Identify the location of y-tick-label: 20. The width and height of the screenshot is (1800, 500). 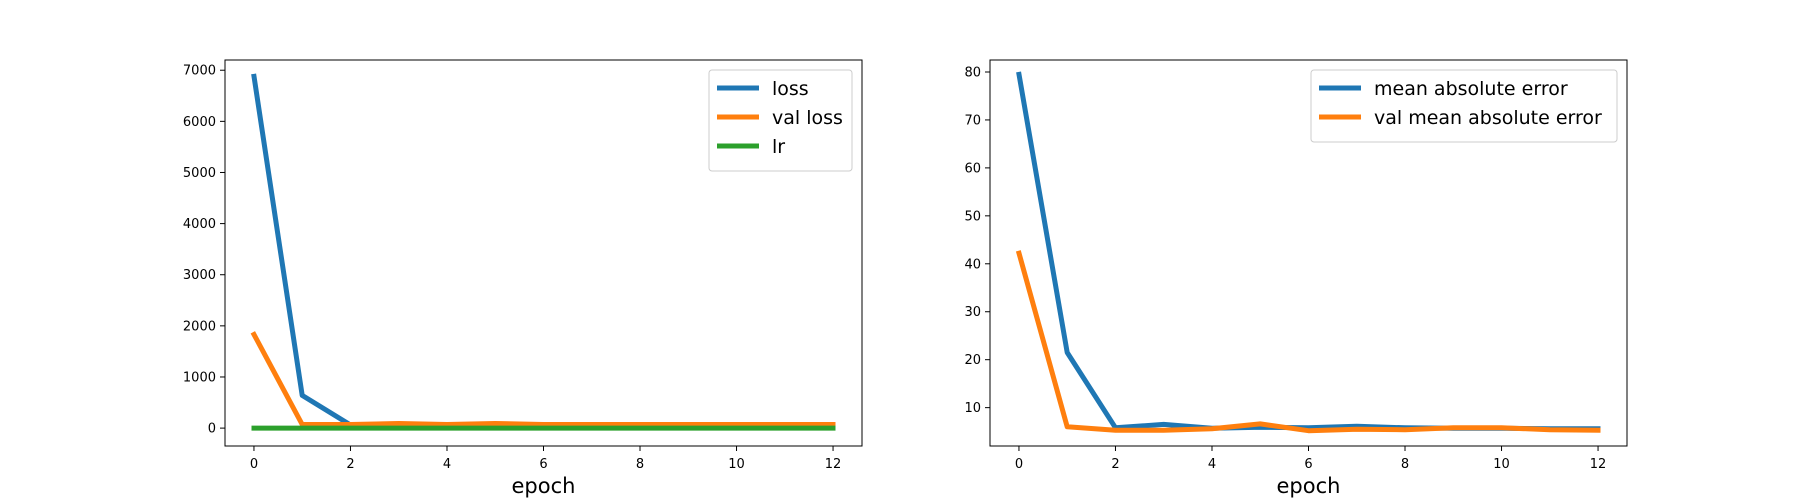
(972, 360).